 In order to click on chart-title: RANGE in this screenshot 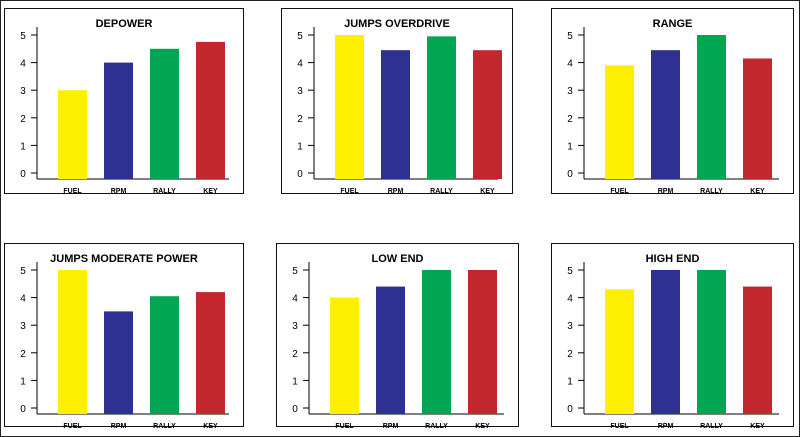, I will do `click(673, 24)`.